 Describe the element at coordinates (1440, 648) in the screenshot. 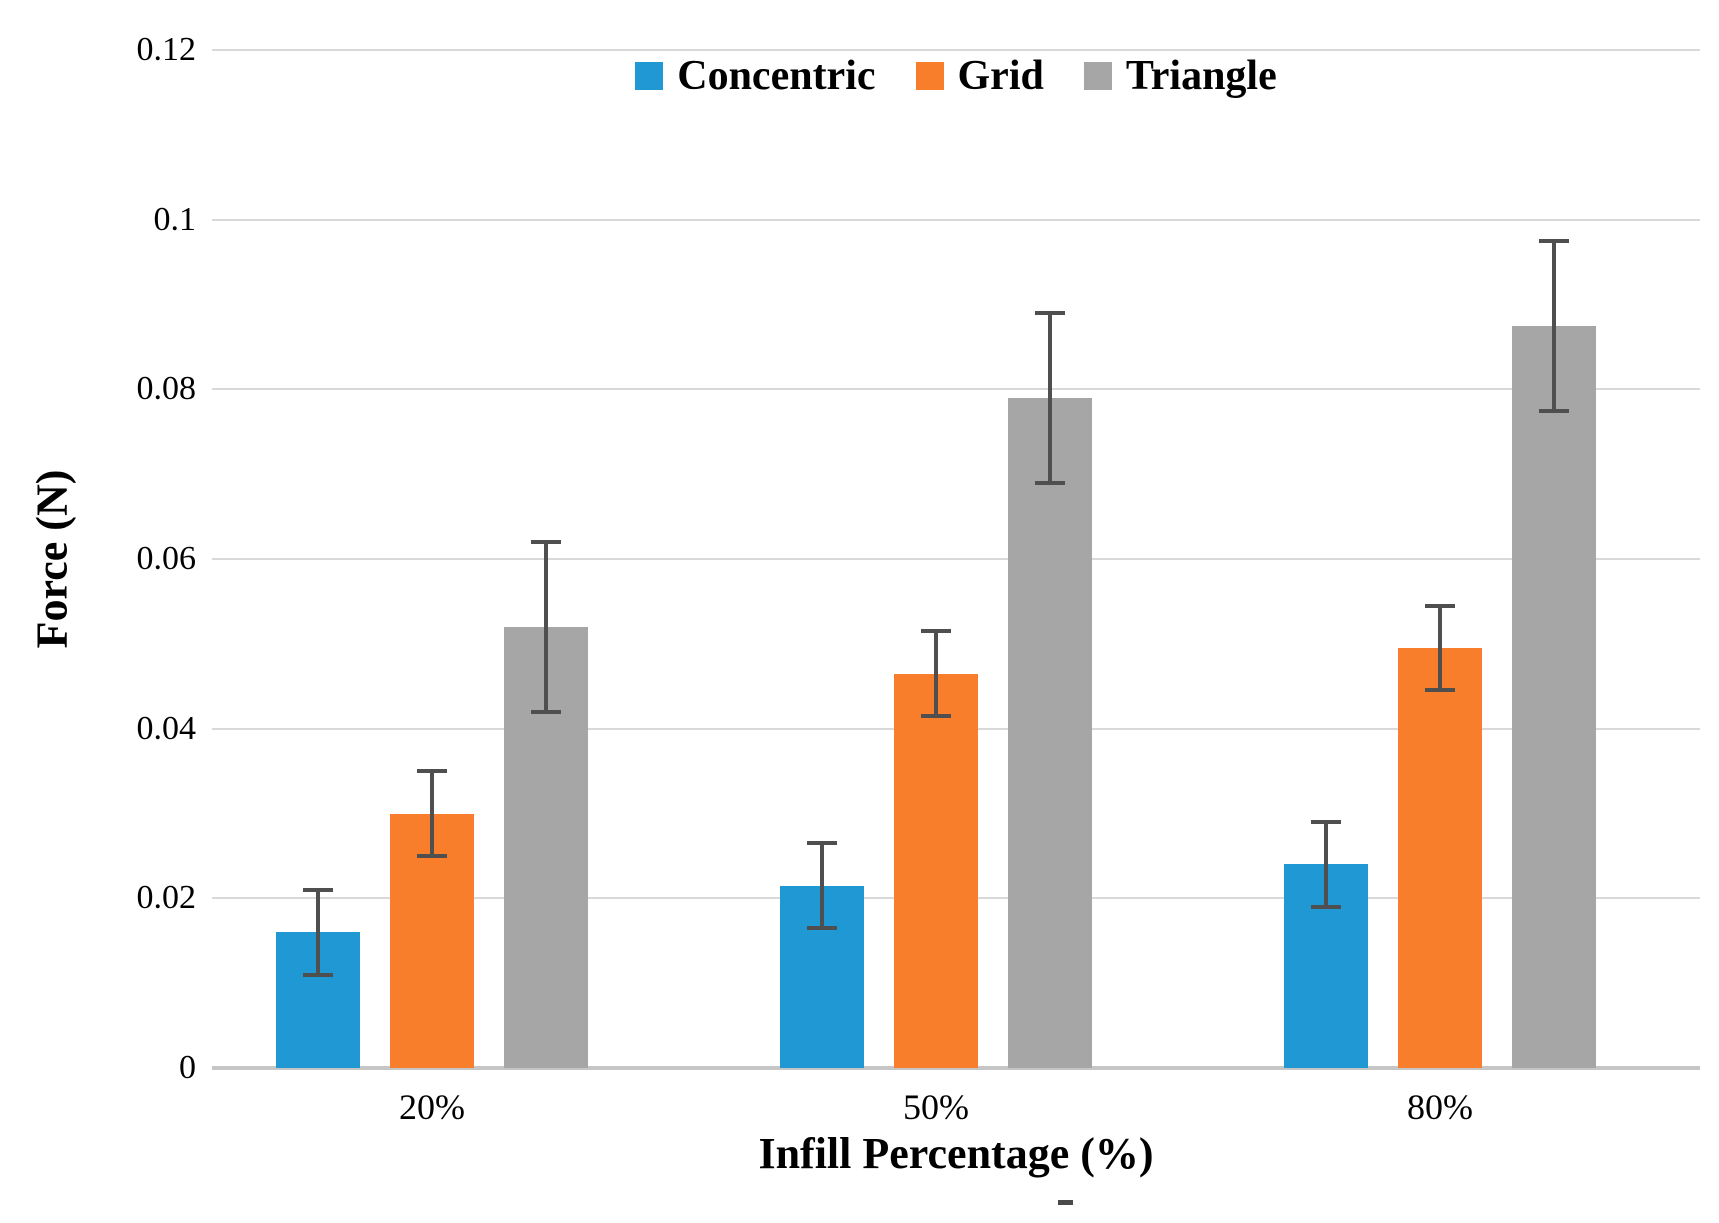

I see `error-bar-grid-80%` at that location.